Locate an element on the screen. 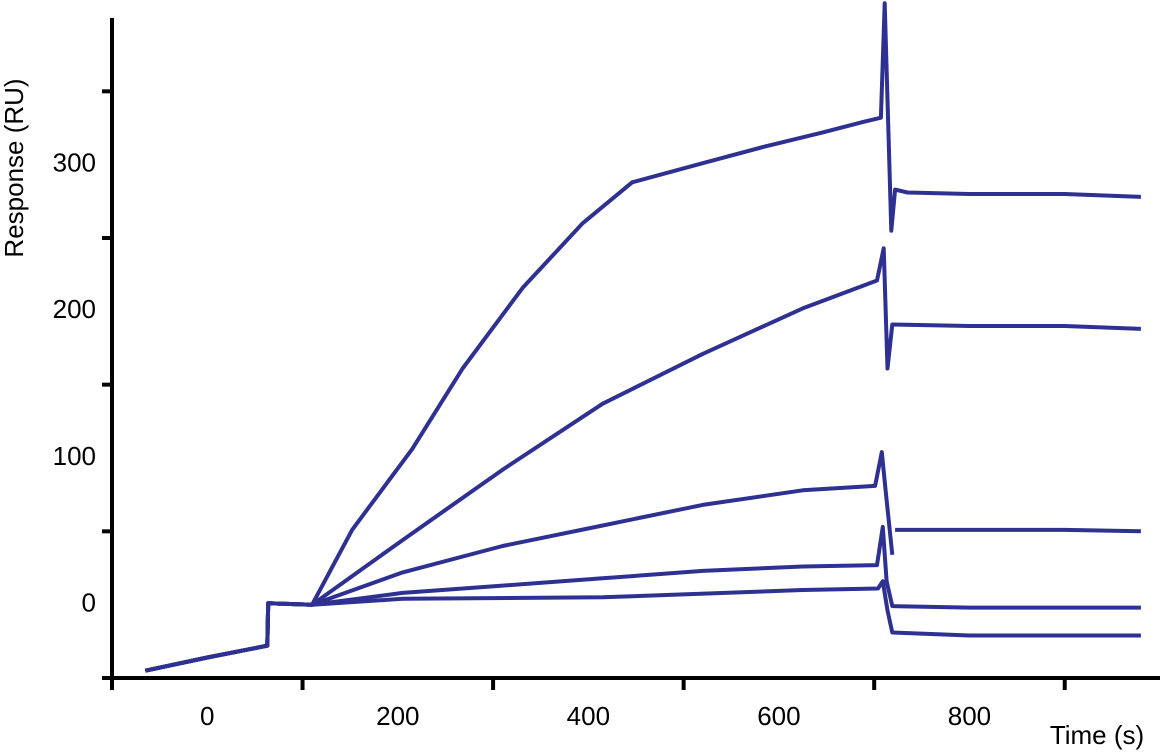  y-tick-label: 200 is located at coordinates (74, 309).